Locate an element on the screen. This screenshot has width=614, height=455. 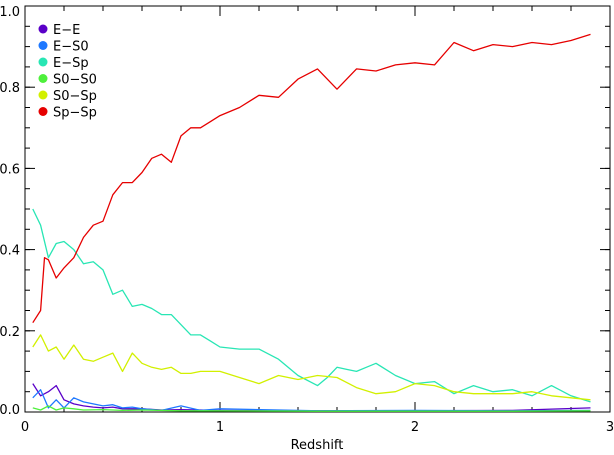
y-tick-label: 0.0 is located at coordinates (10, 410).